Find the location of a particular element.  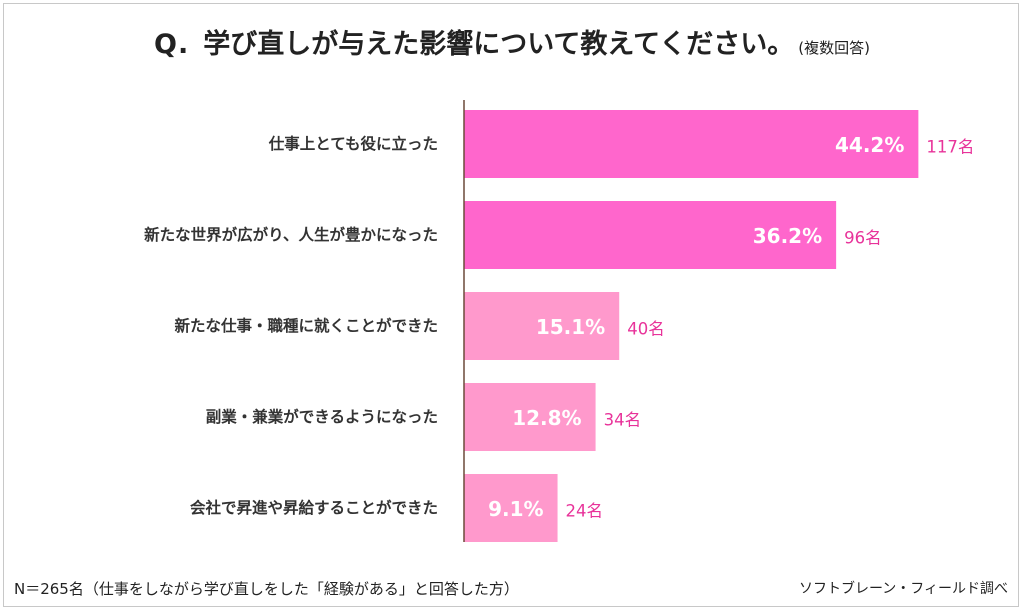

percent-label-1: 44.2% is located at coordinates (869, 145).